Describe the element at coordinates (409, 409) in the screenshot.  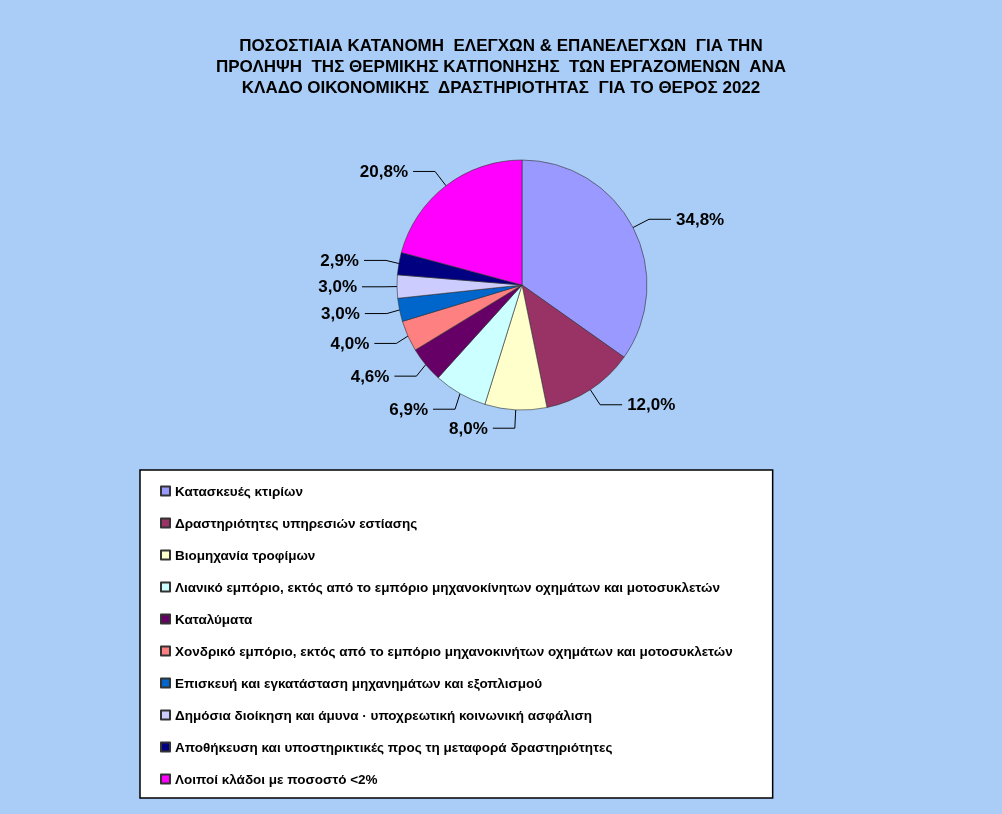
I see `data-label: 6,9%` at that location.